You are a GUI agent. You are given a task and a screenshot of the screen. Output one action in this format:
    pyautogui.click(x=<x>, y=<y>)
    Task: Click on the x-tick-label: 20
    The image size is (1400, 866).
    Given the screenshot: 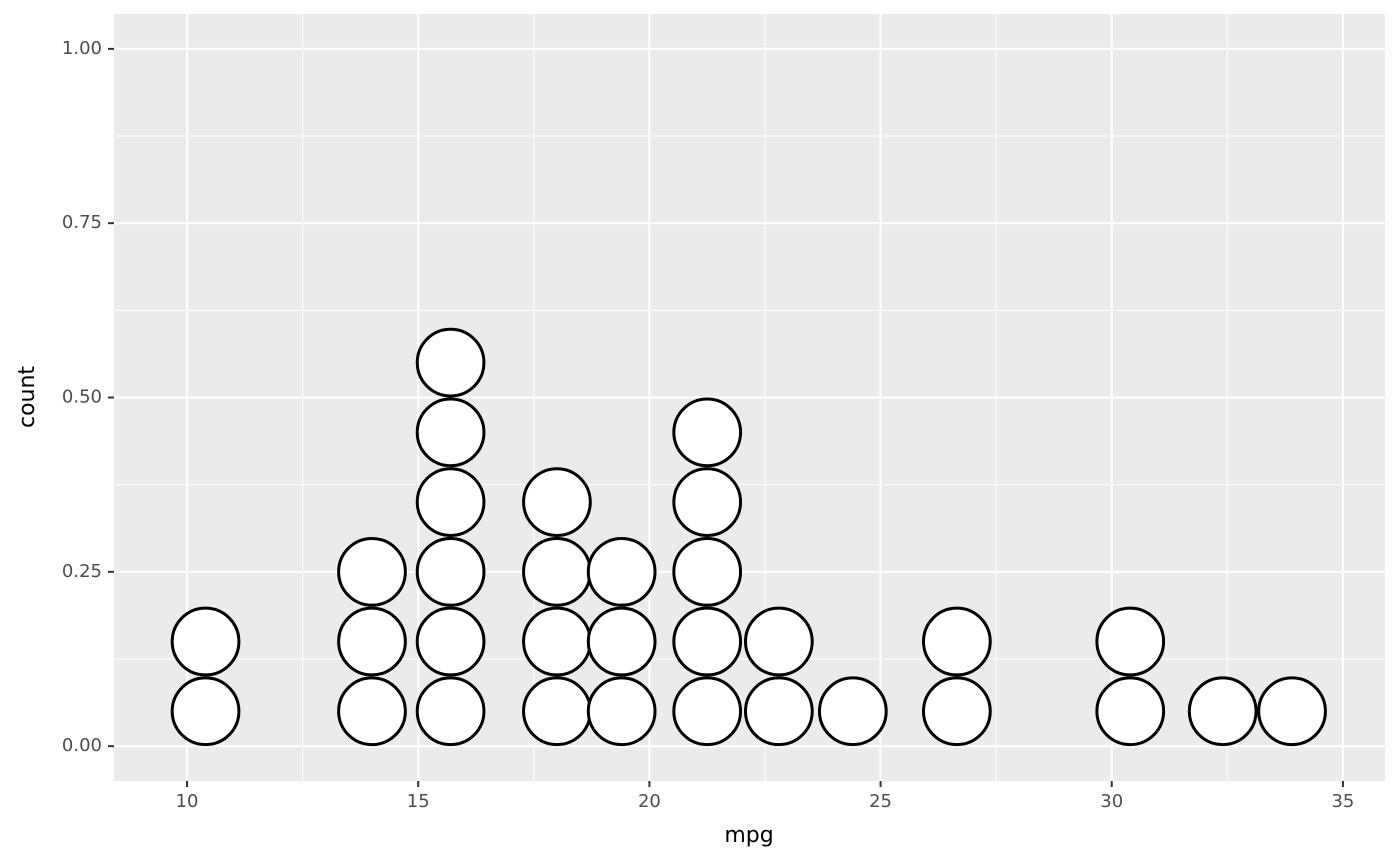 What is the action you would take?
    pyautogui.click(x=649, y=801)
    